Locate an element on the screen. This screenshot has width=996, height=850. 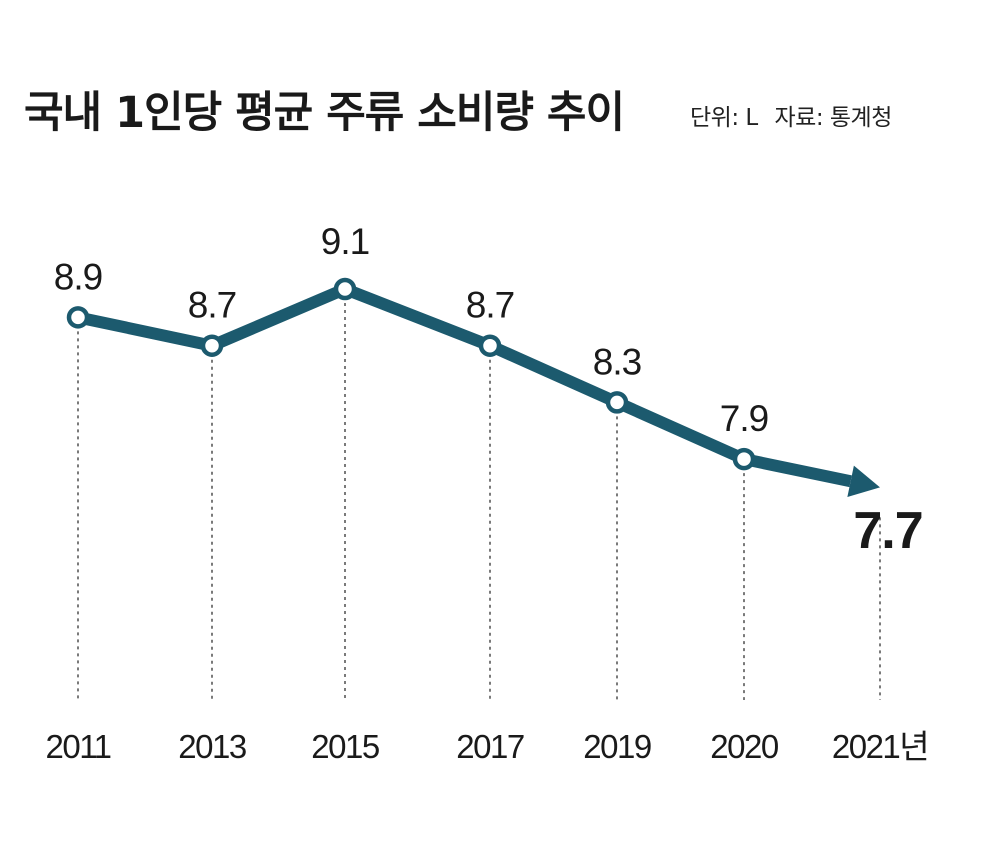
chart-title: 국내 1인당 평균 주류 소비량 추이 is located at coordinates (324, 113).